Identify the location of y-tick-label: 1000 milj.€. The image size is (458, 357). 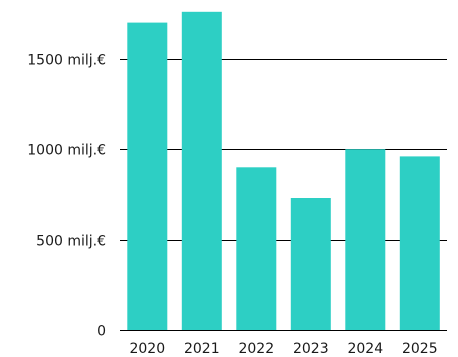
(66, 151).